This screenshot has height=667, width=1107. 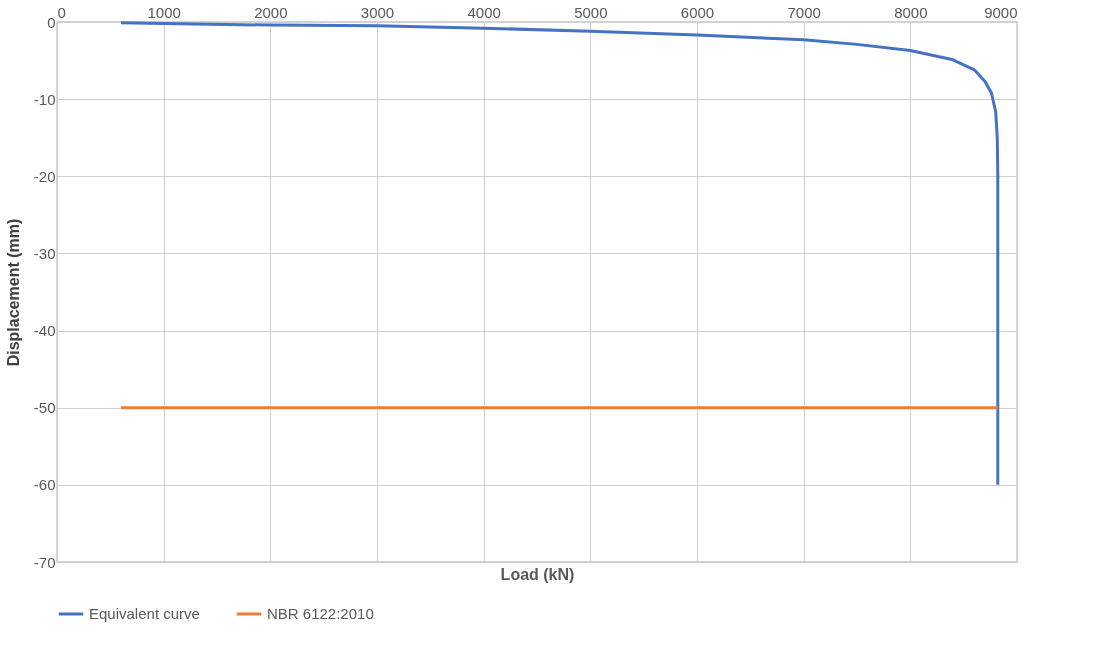 I want to click on y-tick-label: -30, so click(x=44, y=253).